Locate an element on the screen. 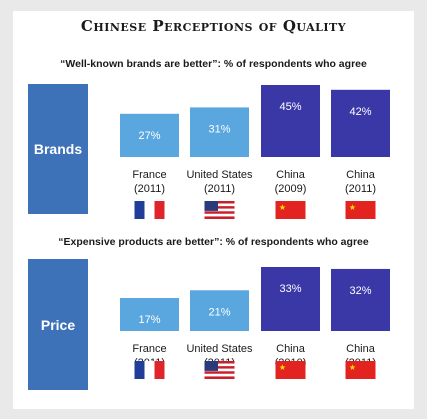 The height and width of the screenshot is (419, 427). page-title: Chinese Perceptions of Quality is located at coordinates (213, 26).